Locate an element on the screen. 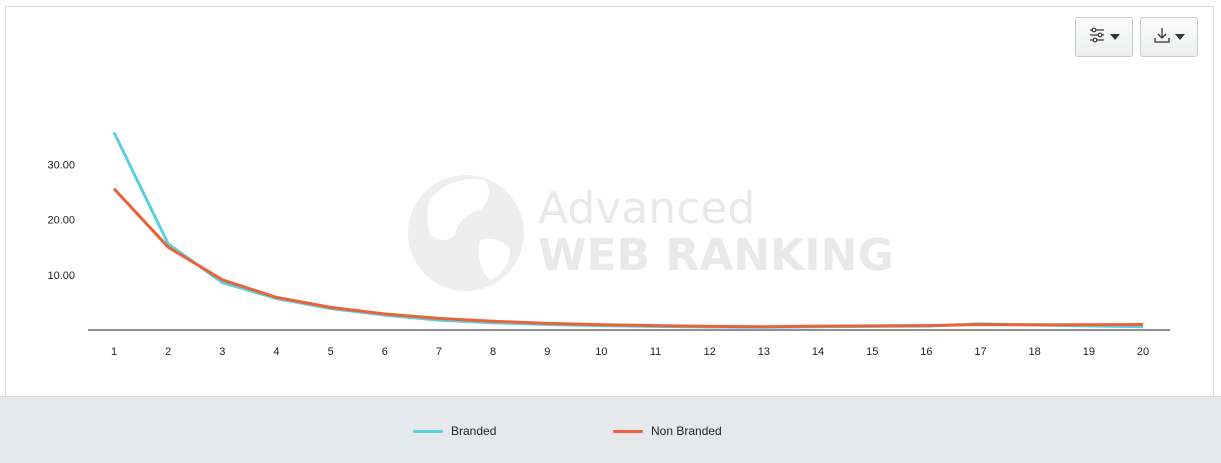  legend-item-non-branded: Non Branded is located at coordinates (667, 431).